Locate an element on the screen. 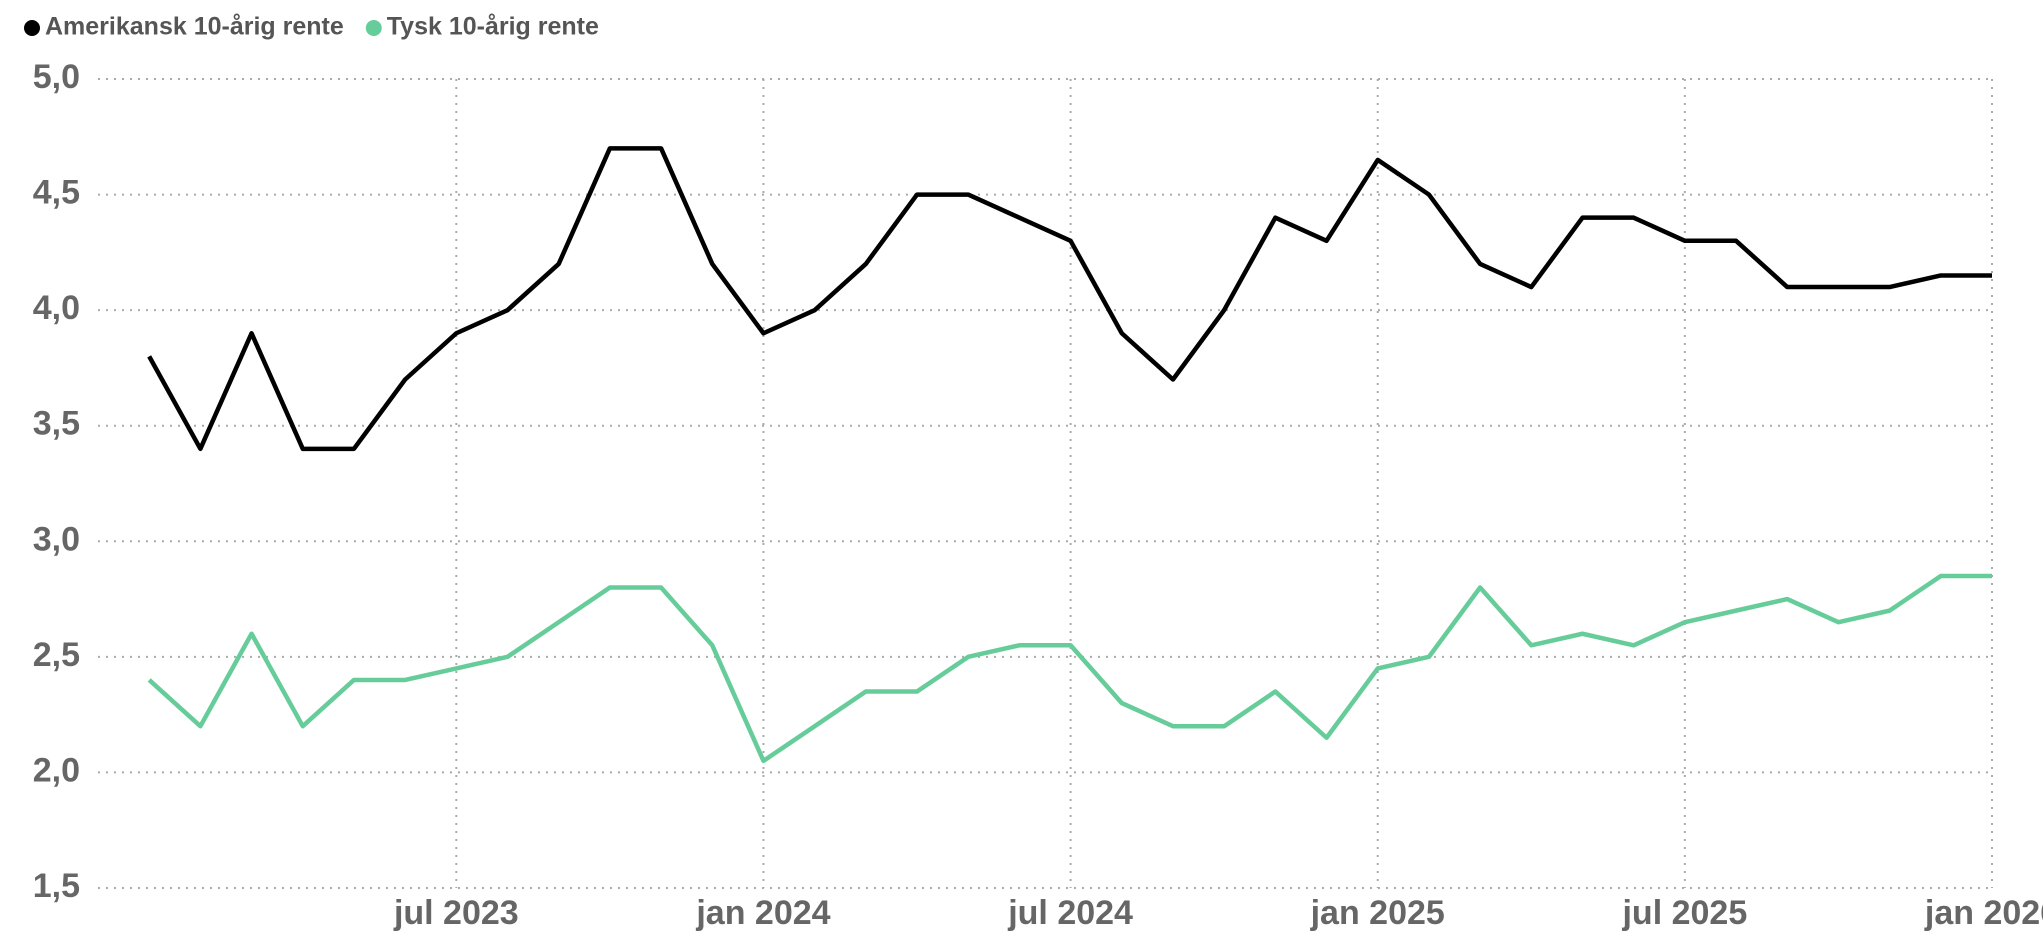 The width and height of the screenshot is (2043, 934). x-tick-label: jul 2024 is located at coordinates (1070, 913).